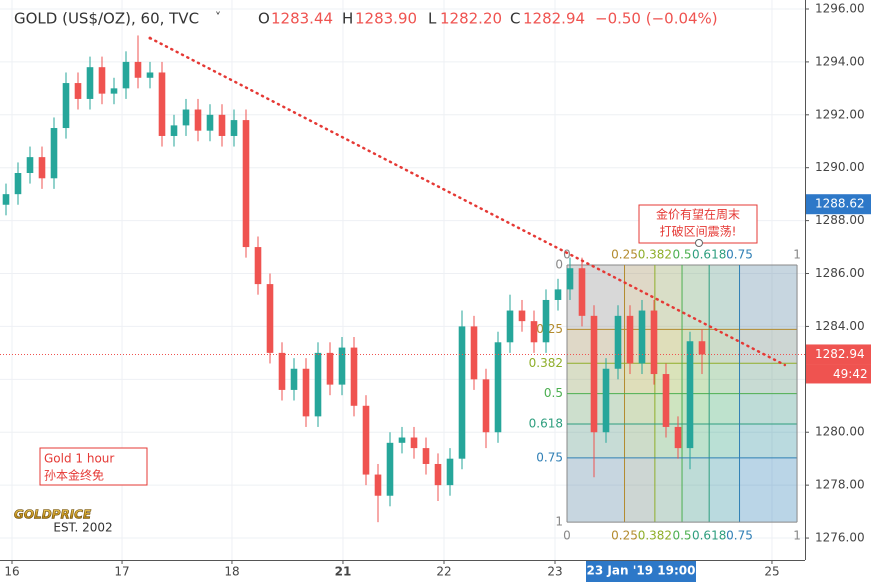 This screenshot has width=871, height=582. What do you see at coordinates (739, 536) in the screenshot?
I see `fib-bottom-label: 0.75` at bounding box center [739, 536].